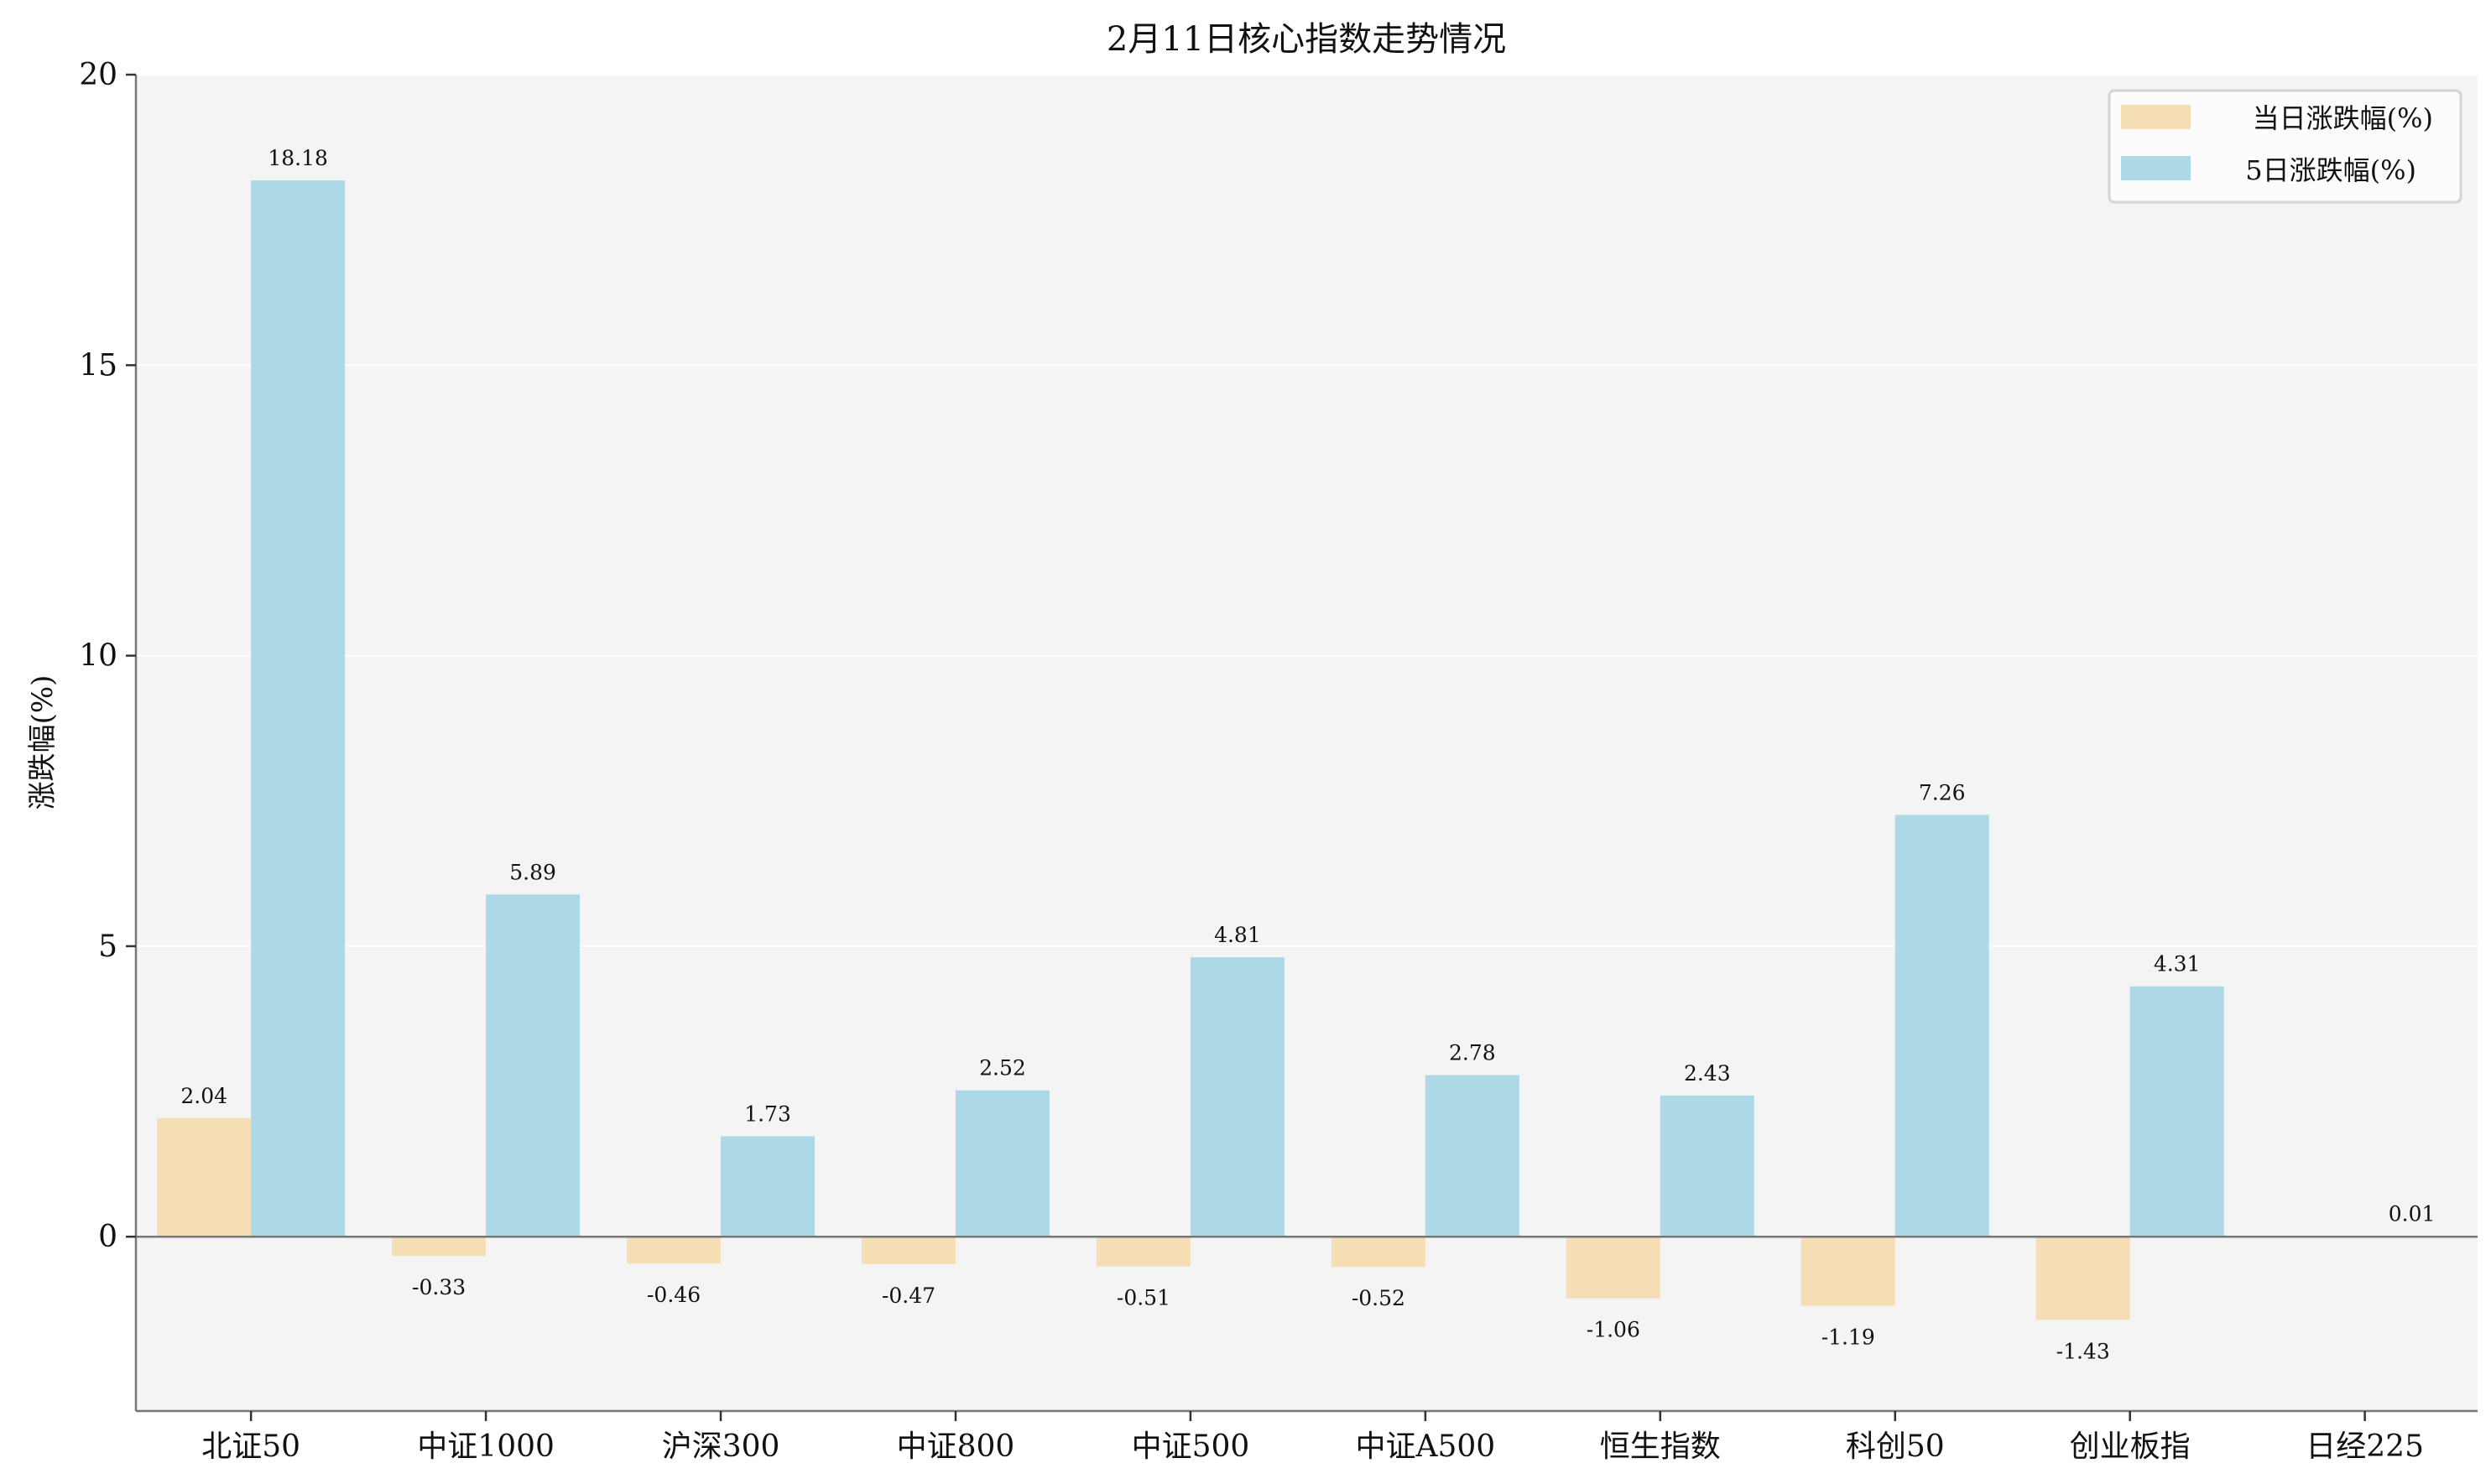 Image resolution: width=2491 pixels, height=1484 pixels. What do you see at coordinates (767, 1113) in the screenshot?
I see `data-label: 1.73` at bounding box center [767, 1113].